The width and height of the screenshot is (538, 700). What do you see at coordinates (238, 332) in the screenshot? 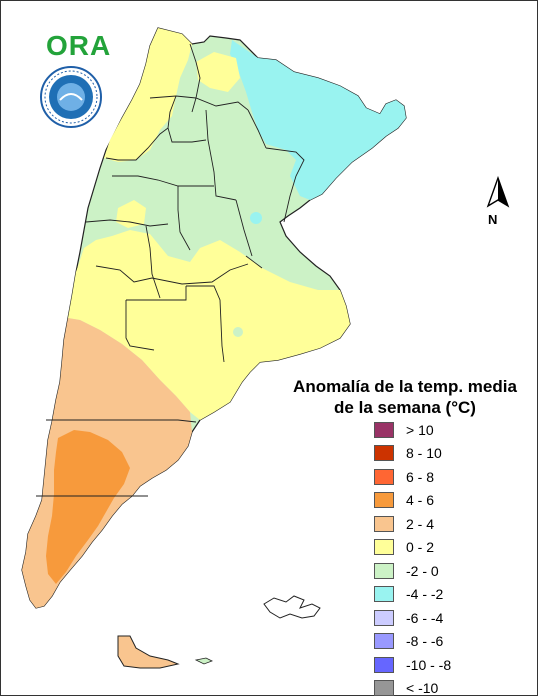
I see `anomaly-green-spot` at bounding box center [238, 332].